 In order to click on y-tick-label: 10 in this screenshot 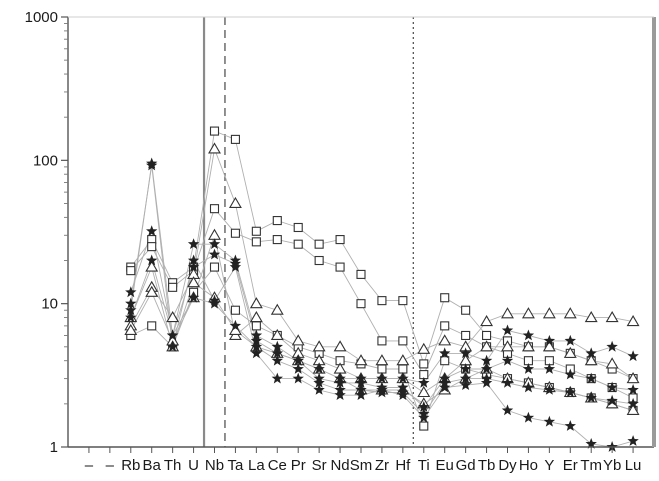, I will do `click(49, 304)`.